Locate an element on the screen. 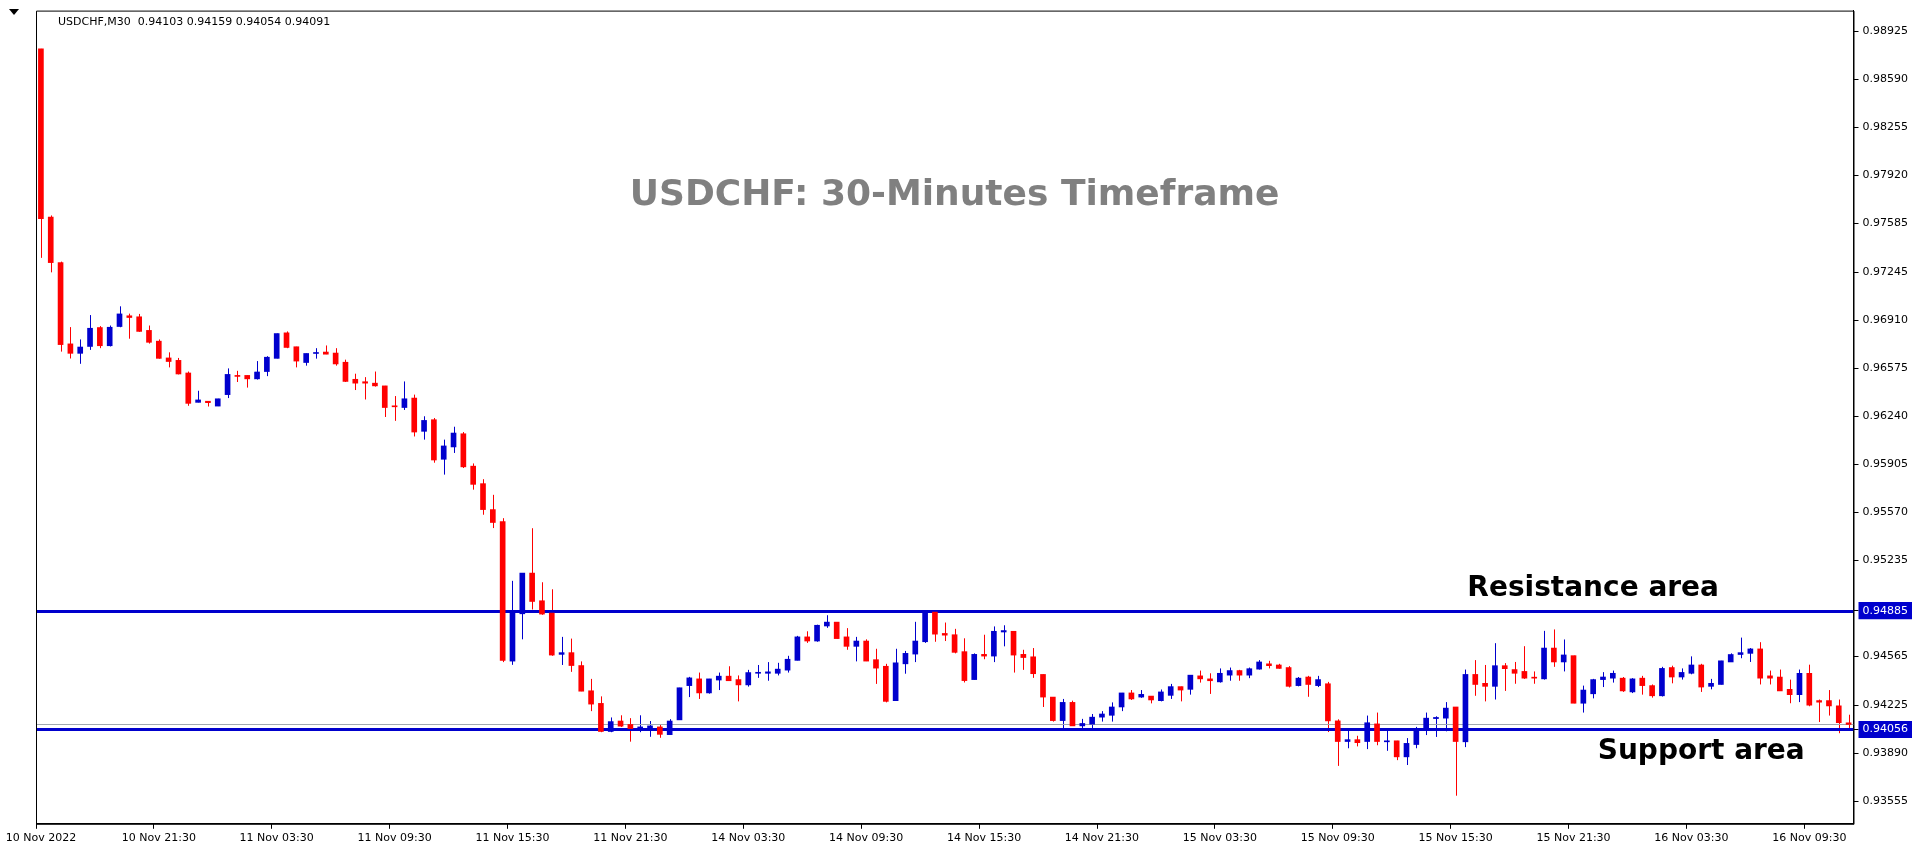  y-tick-label: 0.95905 is located at coordinates (1885, 464).